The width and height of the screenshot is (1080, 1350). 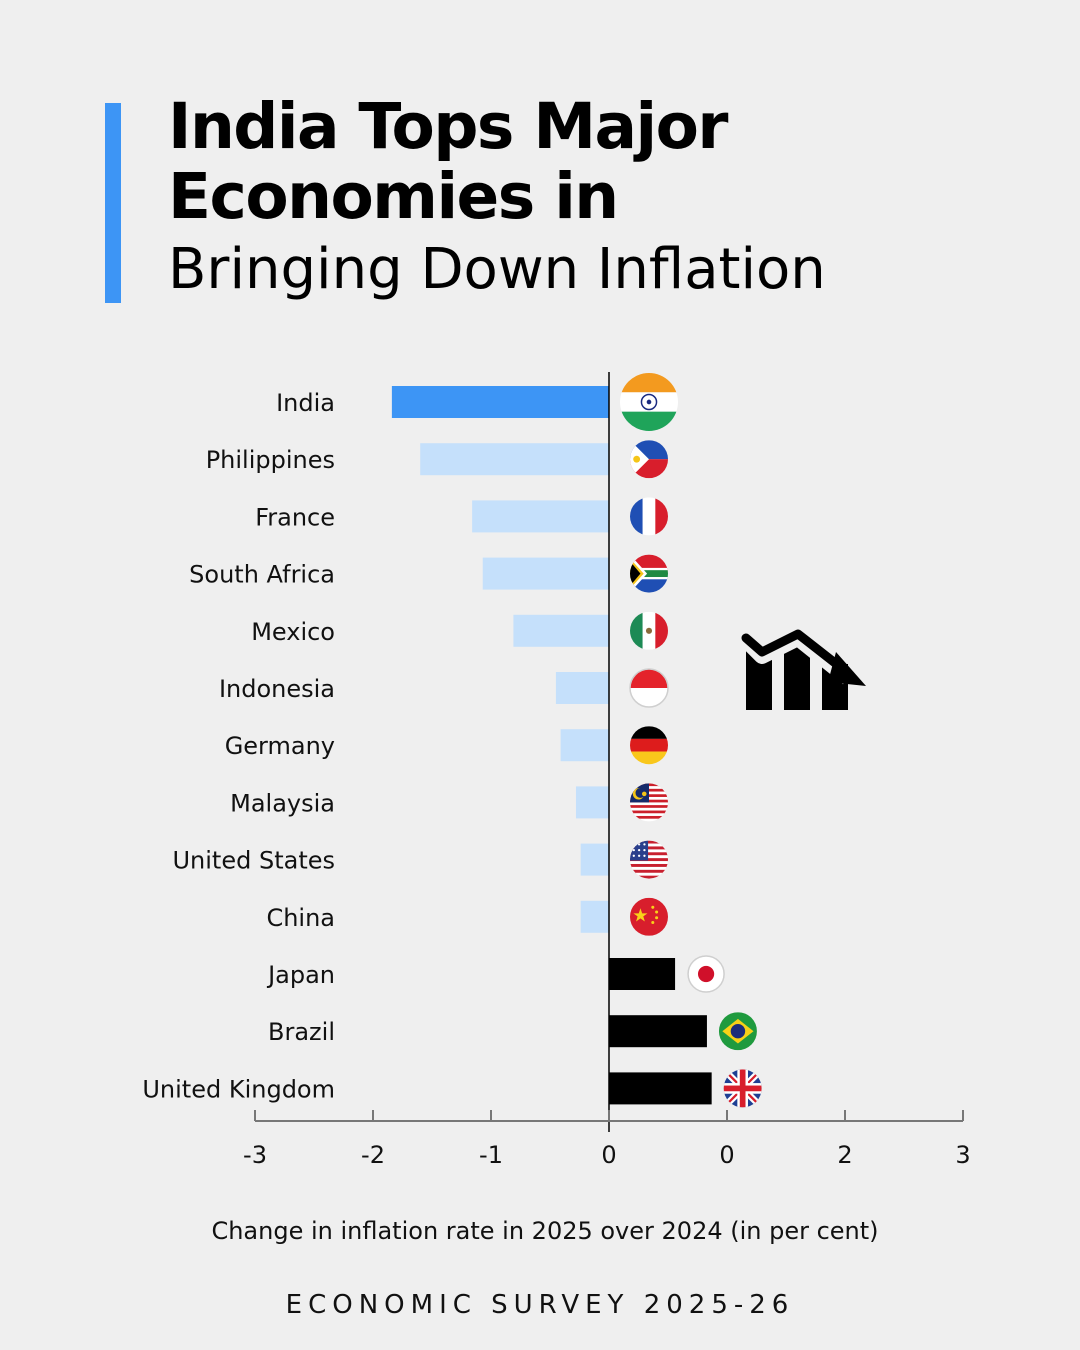 I want to click on bar-china, so click(x=594, y=916).